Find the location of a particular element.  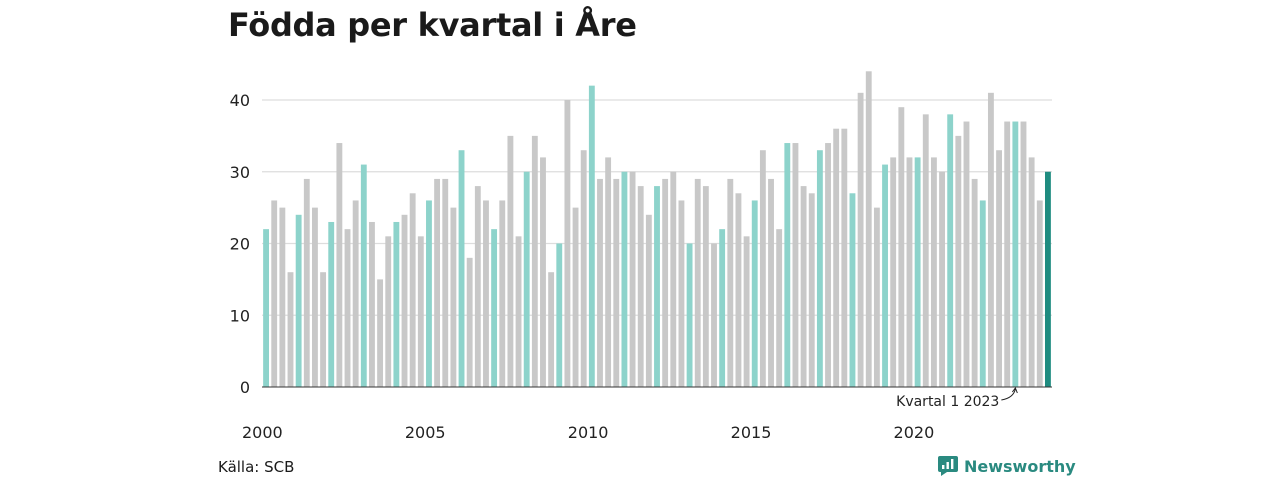

annotation-arrow is located at coordinates (1009, 393).